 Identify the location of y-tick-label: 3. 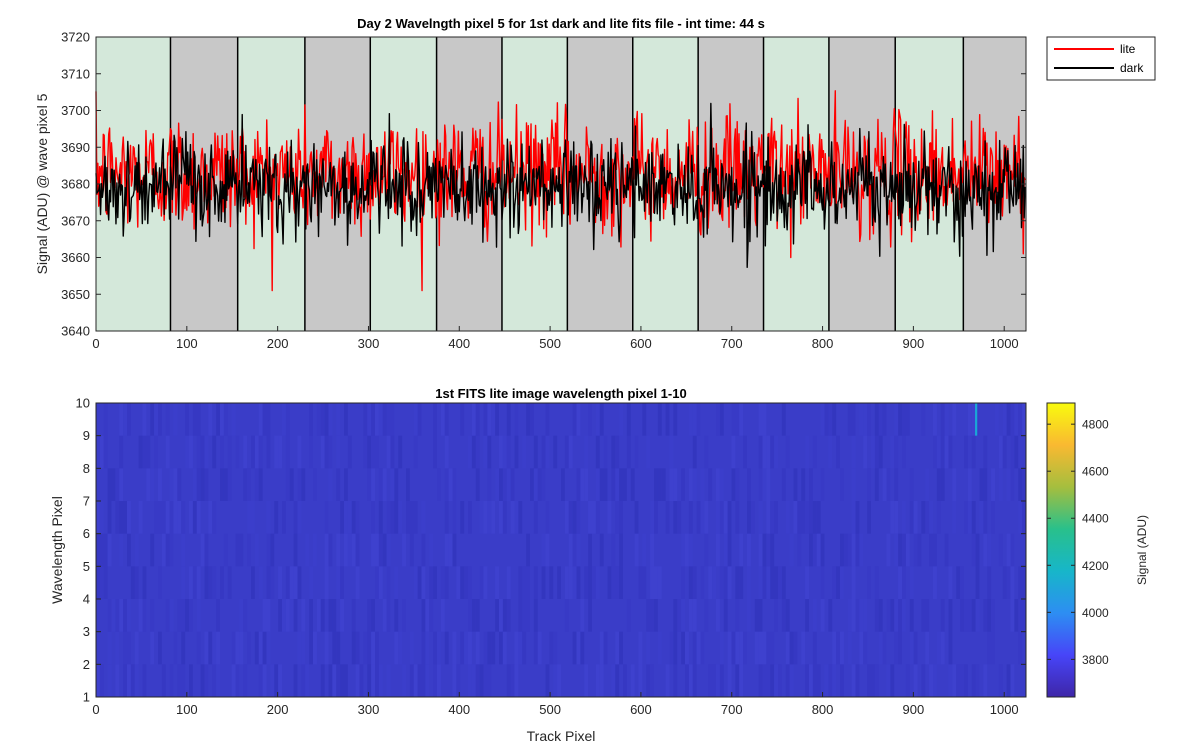
(86, 631).